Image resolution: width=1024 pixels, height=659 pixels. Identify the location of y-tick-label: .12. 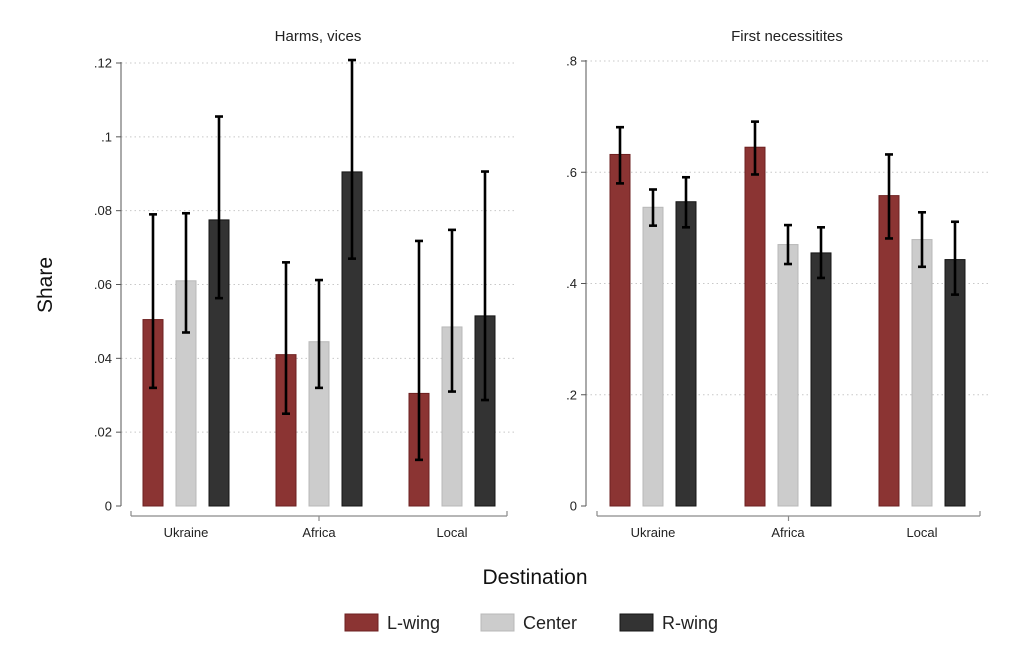
(103, 63).